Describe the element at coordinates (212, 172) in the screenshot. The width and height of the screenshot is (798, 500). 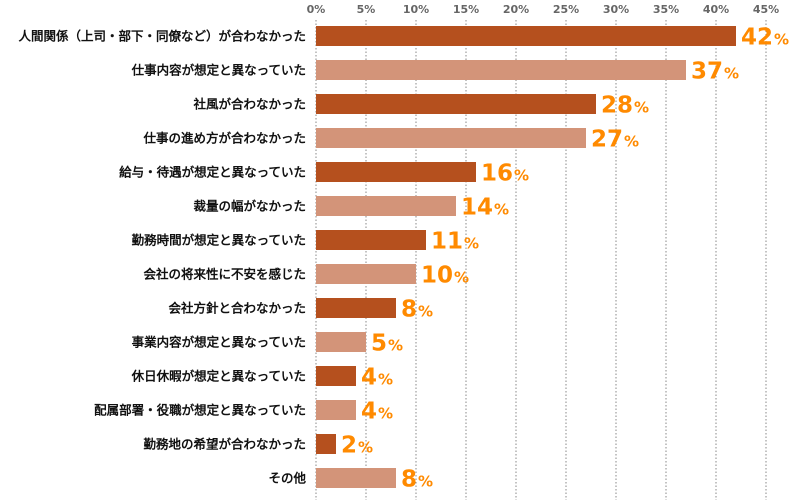
I see `category-label: 給与・待遇が想定と異なっていた` at that location.